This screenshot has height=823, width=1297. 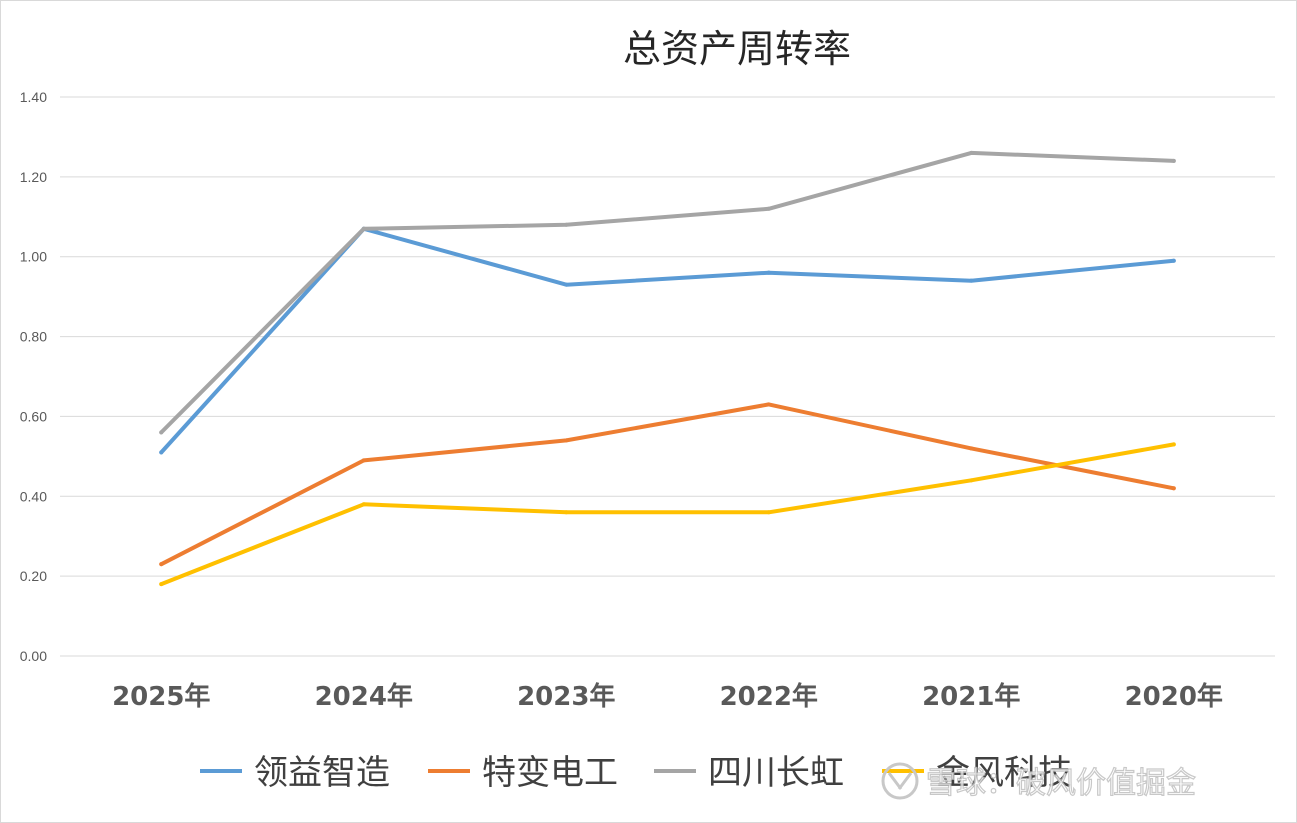 What do you see at coordinates (33, 257) in the screenshot?
I see `y-tick-label: 1.00` at bounding box center [33, 257].